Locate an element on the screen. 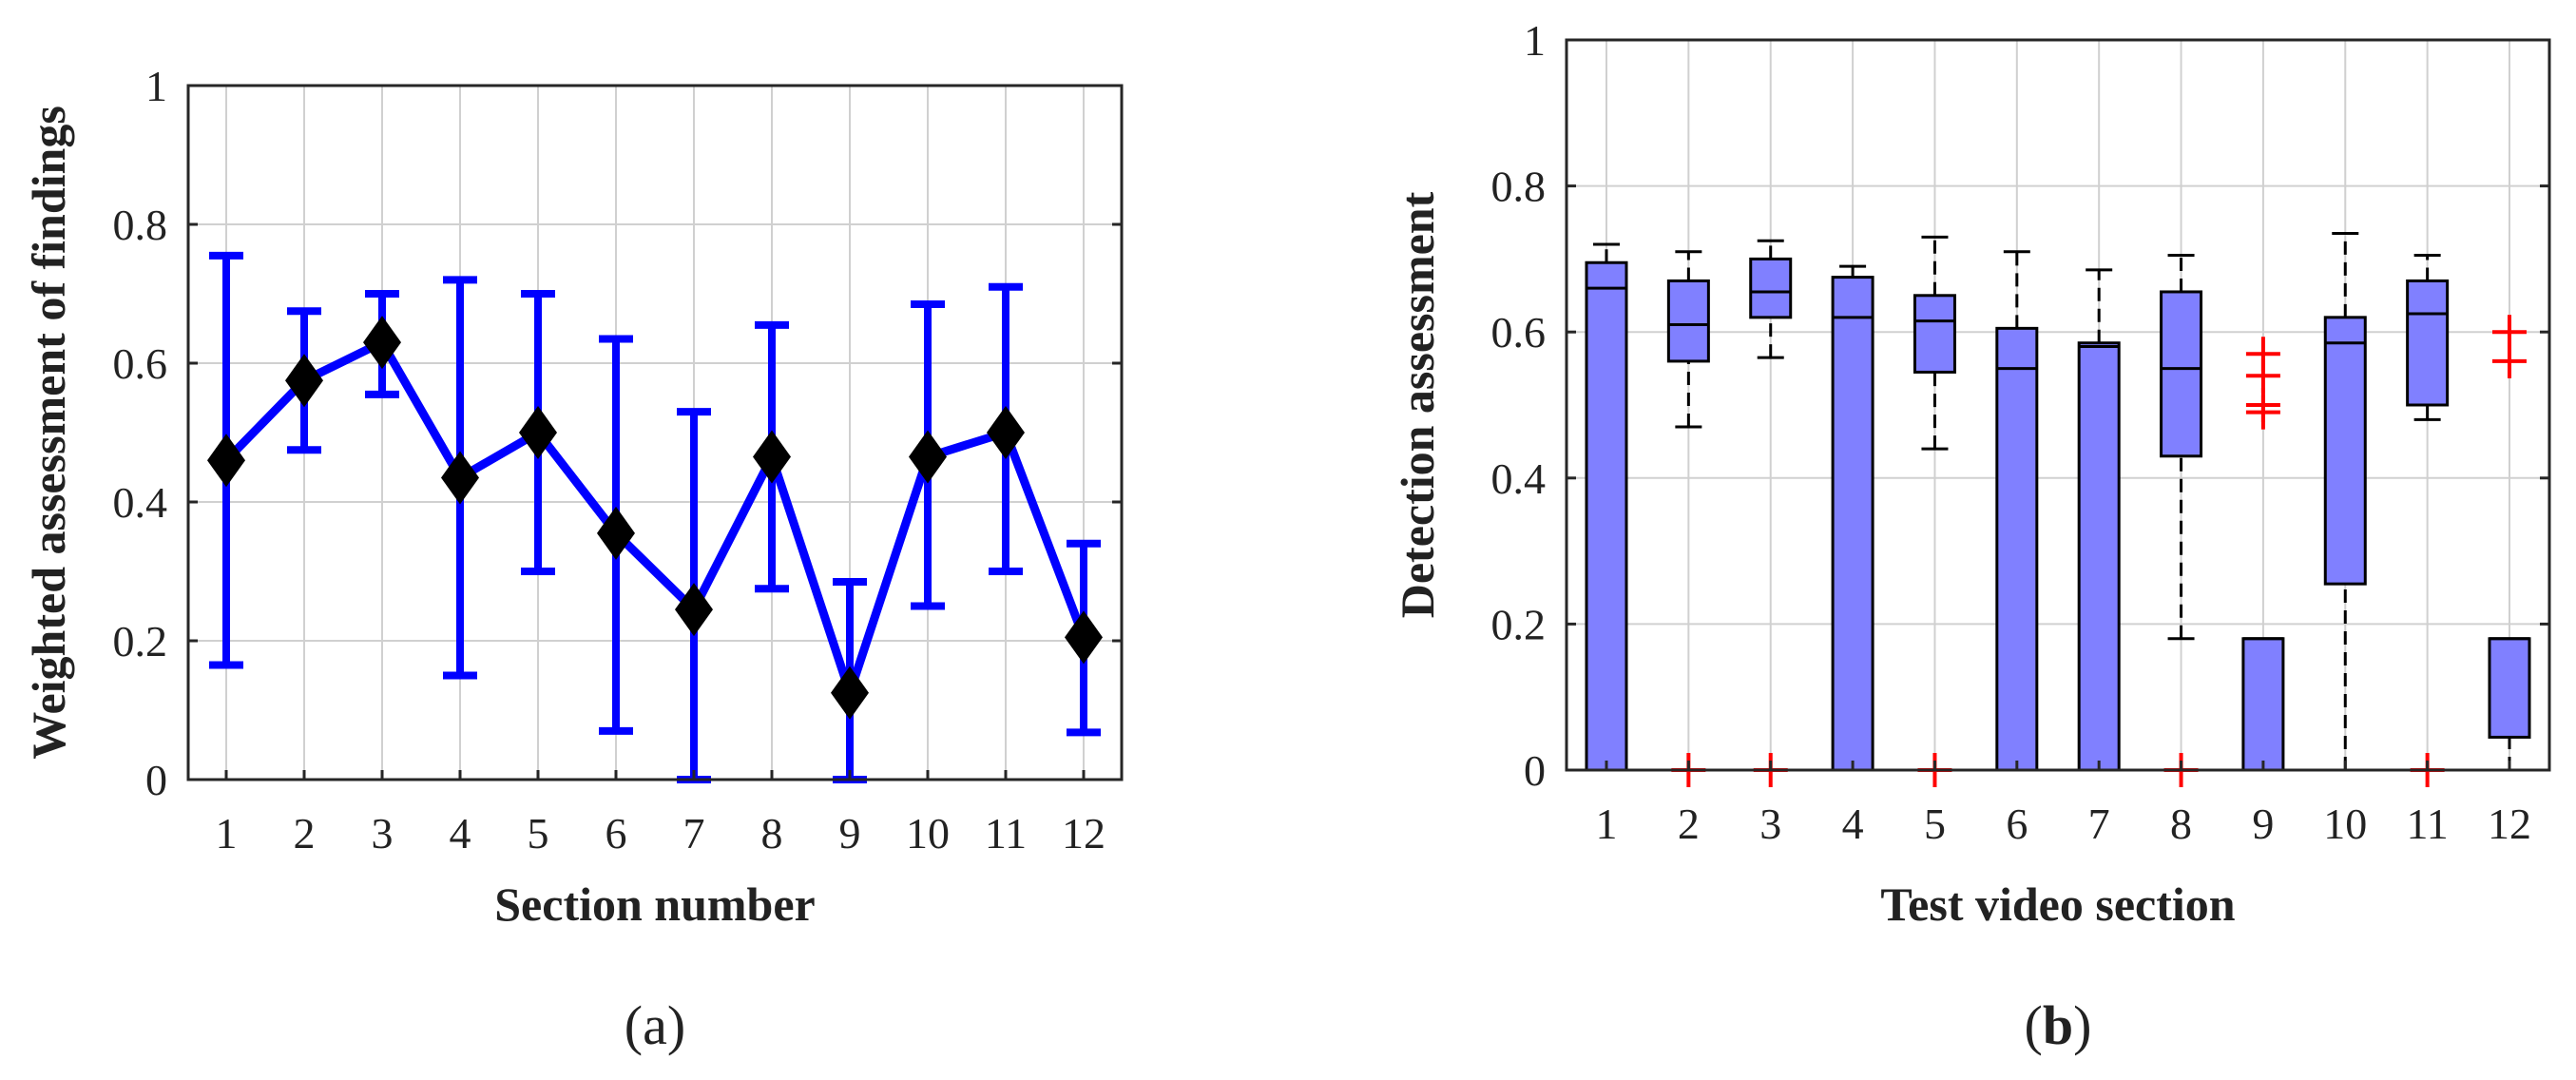 This screenshot has width=2576, height=1080. panel-a-x-tick-label: 1 is located at coordinates (227, 833).